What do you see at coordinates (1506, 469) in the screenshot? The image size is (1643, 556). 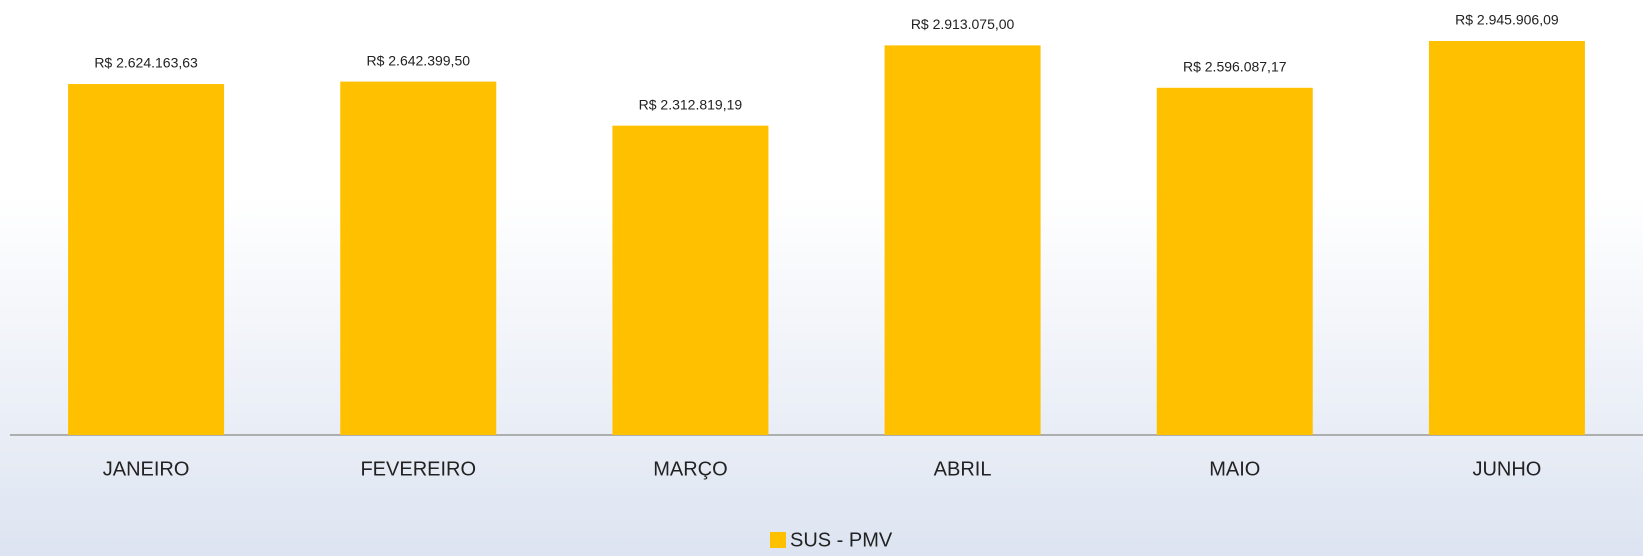 I see `x-tick-label: JUNHO` at bounding box center [1506, 469].